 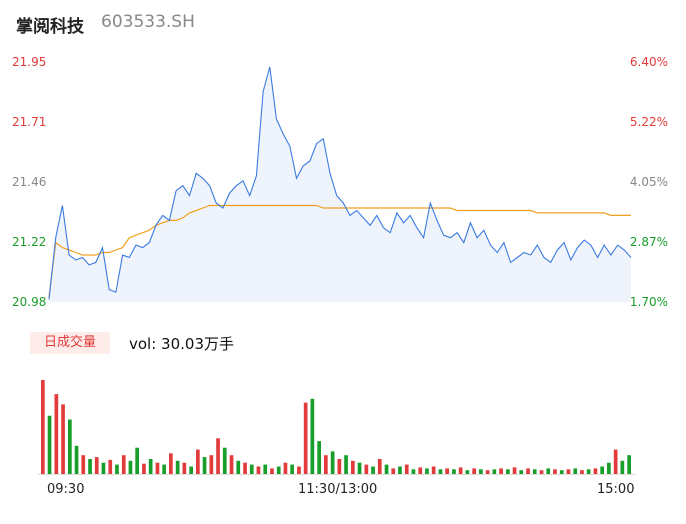 What do you see at coordinates (648, 302) in the screenshot?
I see `percent-tick-label: 1.70%` at bounding box center [648, 302].